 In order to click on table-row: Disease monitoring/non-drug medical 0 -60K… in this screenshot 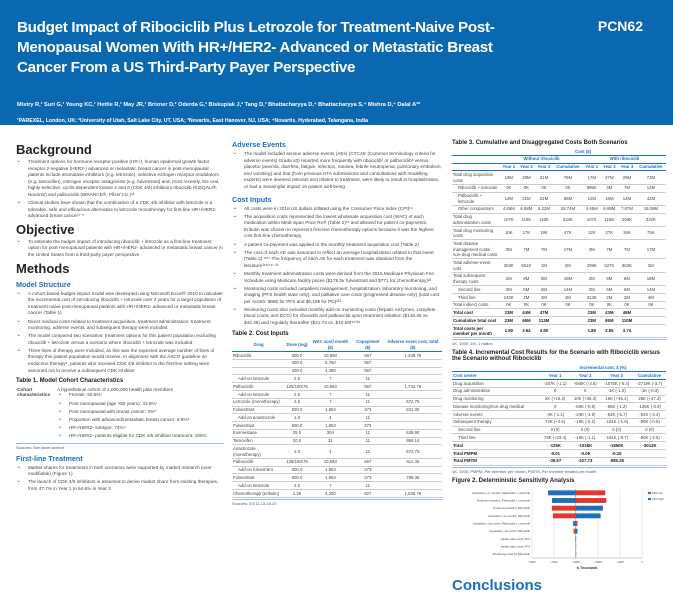, I will do `click(559, 407)`.